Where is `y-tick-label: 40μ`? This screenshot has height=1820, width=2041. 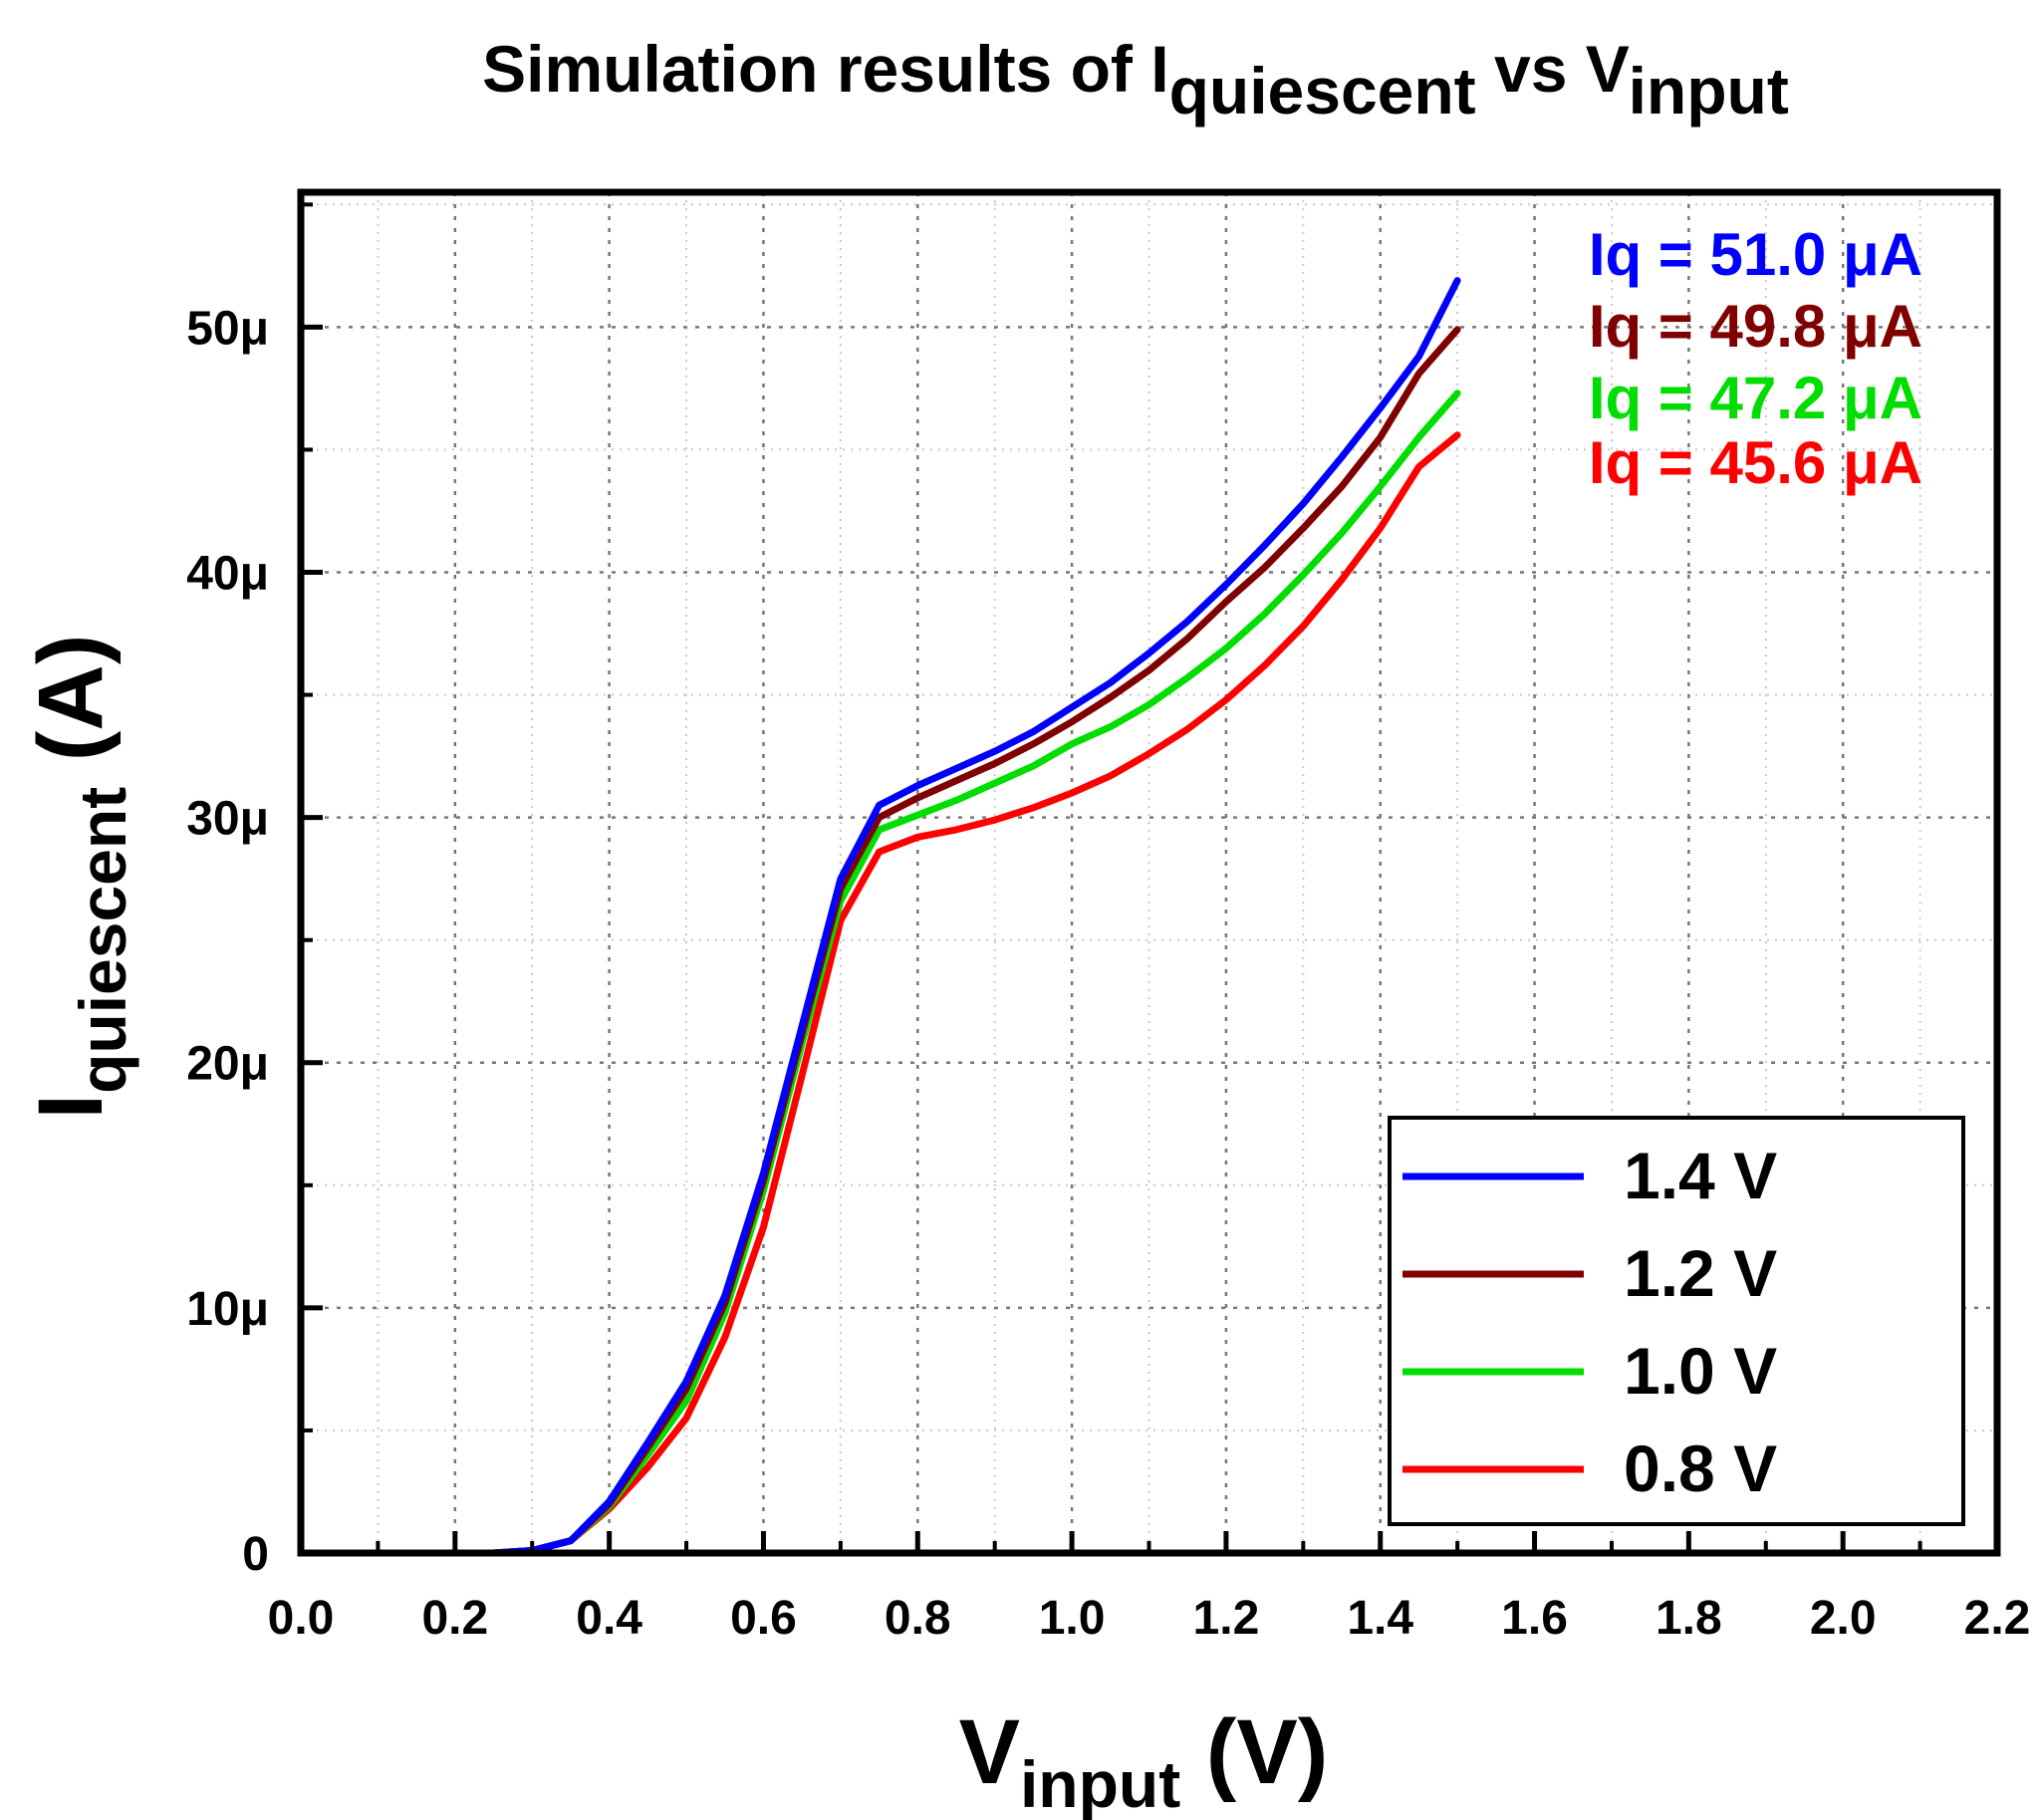 y-tick-label: 40μ is located at coordinates (227, 573).